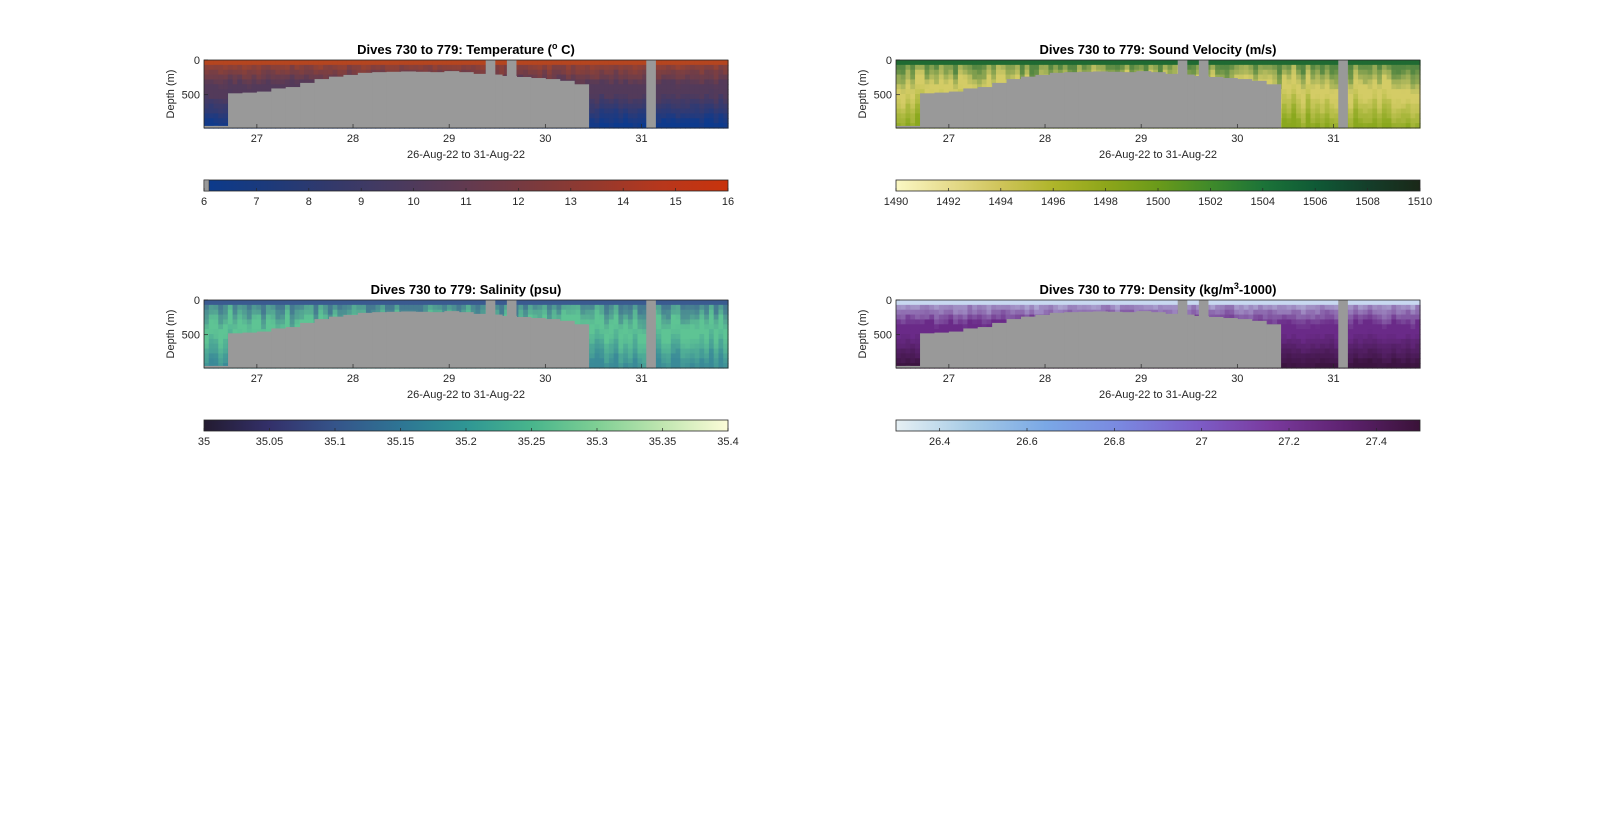 This screenshot has height=815, width=1600. Describe the element at coordinates (309, 202) in the screenshot. I see `colorbar-tick-label: 8` at that location.